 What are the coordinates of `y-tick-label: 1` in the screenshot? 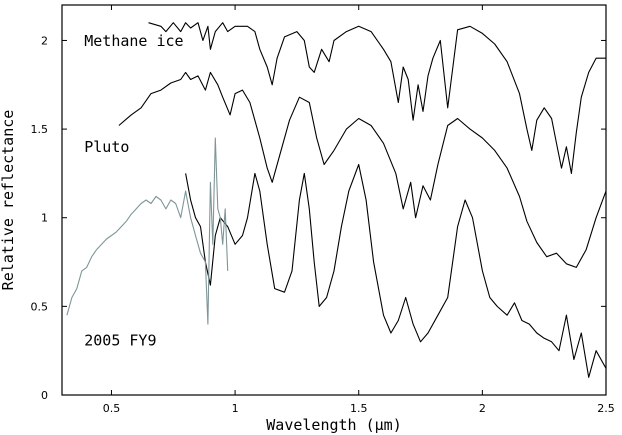 It's located at (44, 218).